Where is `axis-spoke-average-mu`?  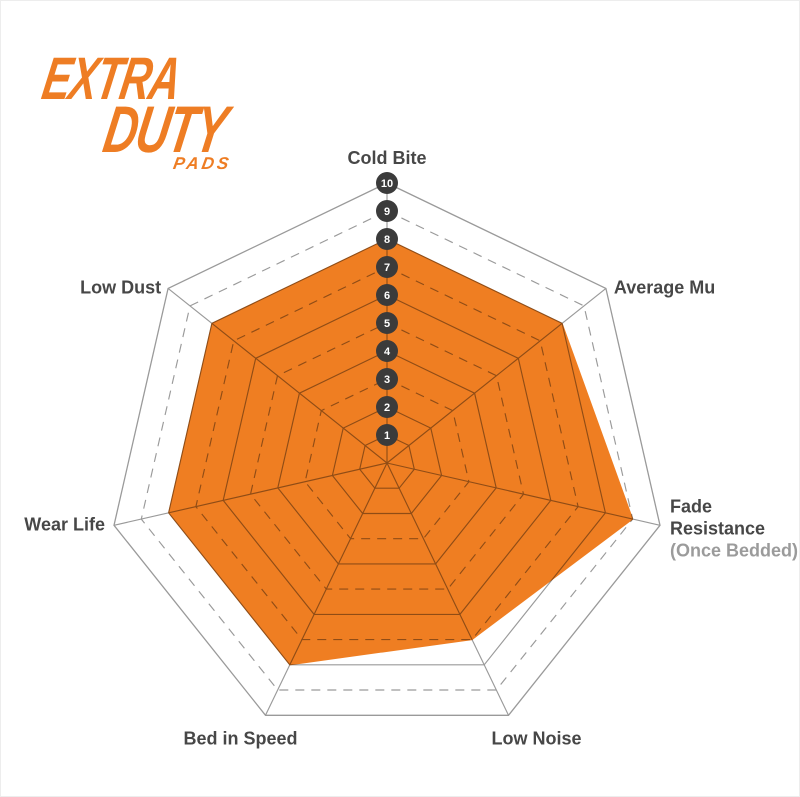
axis-spoke-average-mu is located at coordinates (496, 375).